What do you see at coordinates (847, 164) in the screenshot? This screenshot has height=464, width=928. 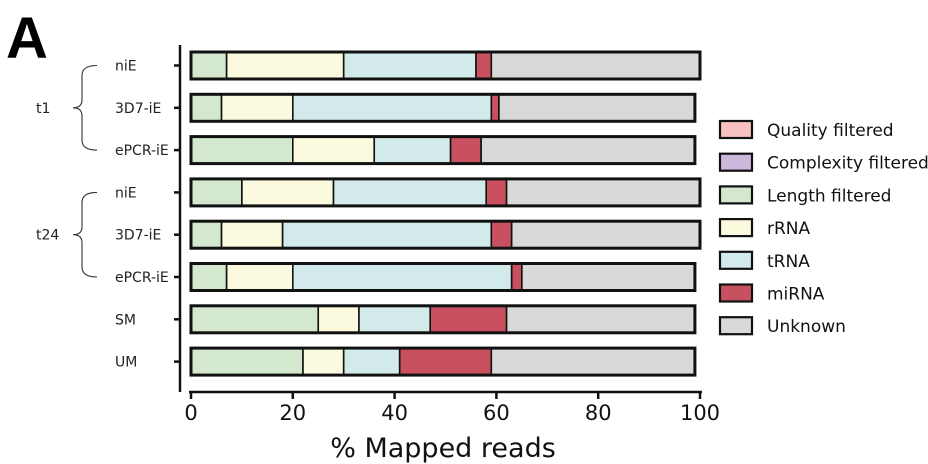 I see `legend-label: Complexity filtered` at bounding box center [847, 164].